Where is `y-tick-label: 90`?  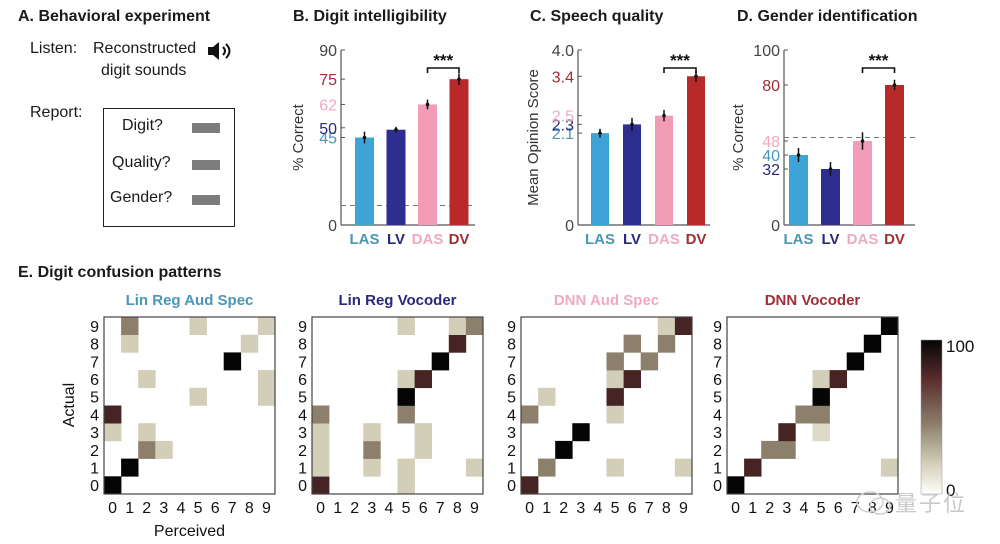 y-tick-label: 90 is located at coordinates (328, 51).